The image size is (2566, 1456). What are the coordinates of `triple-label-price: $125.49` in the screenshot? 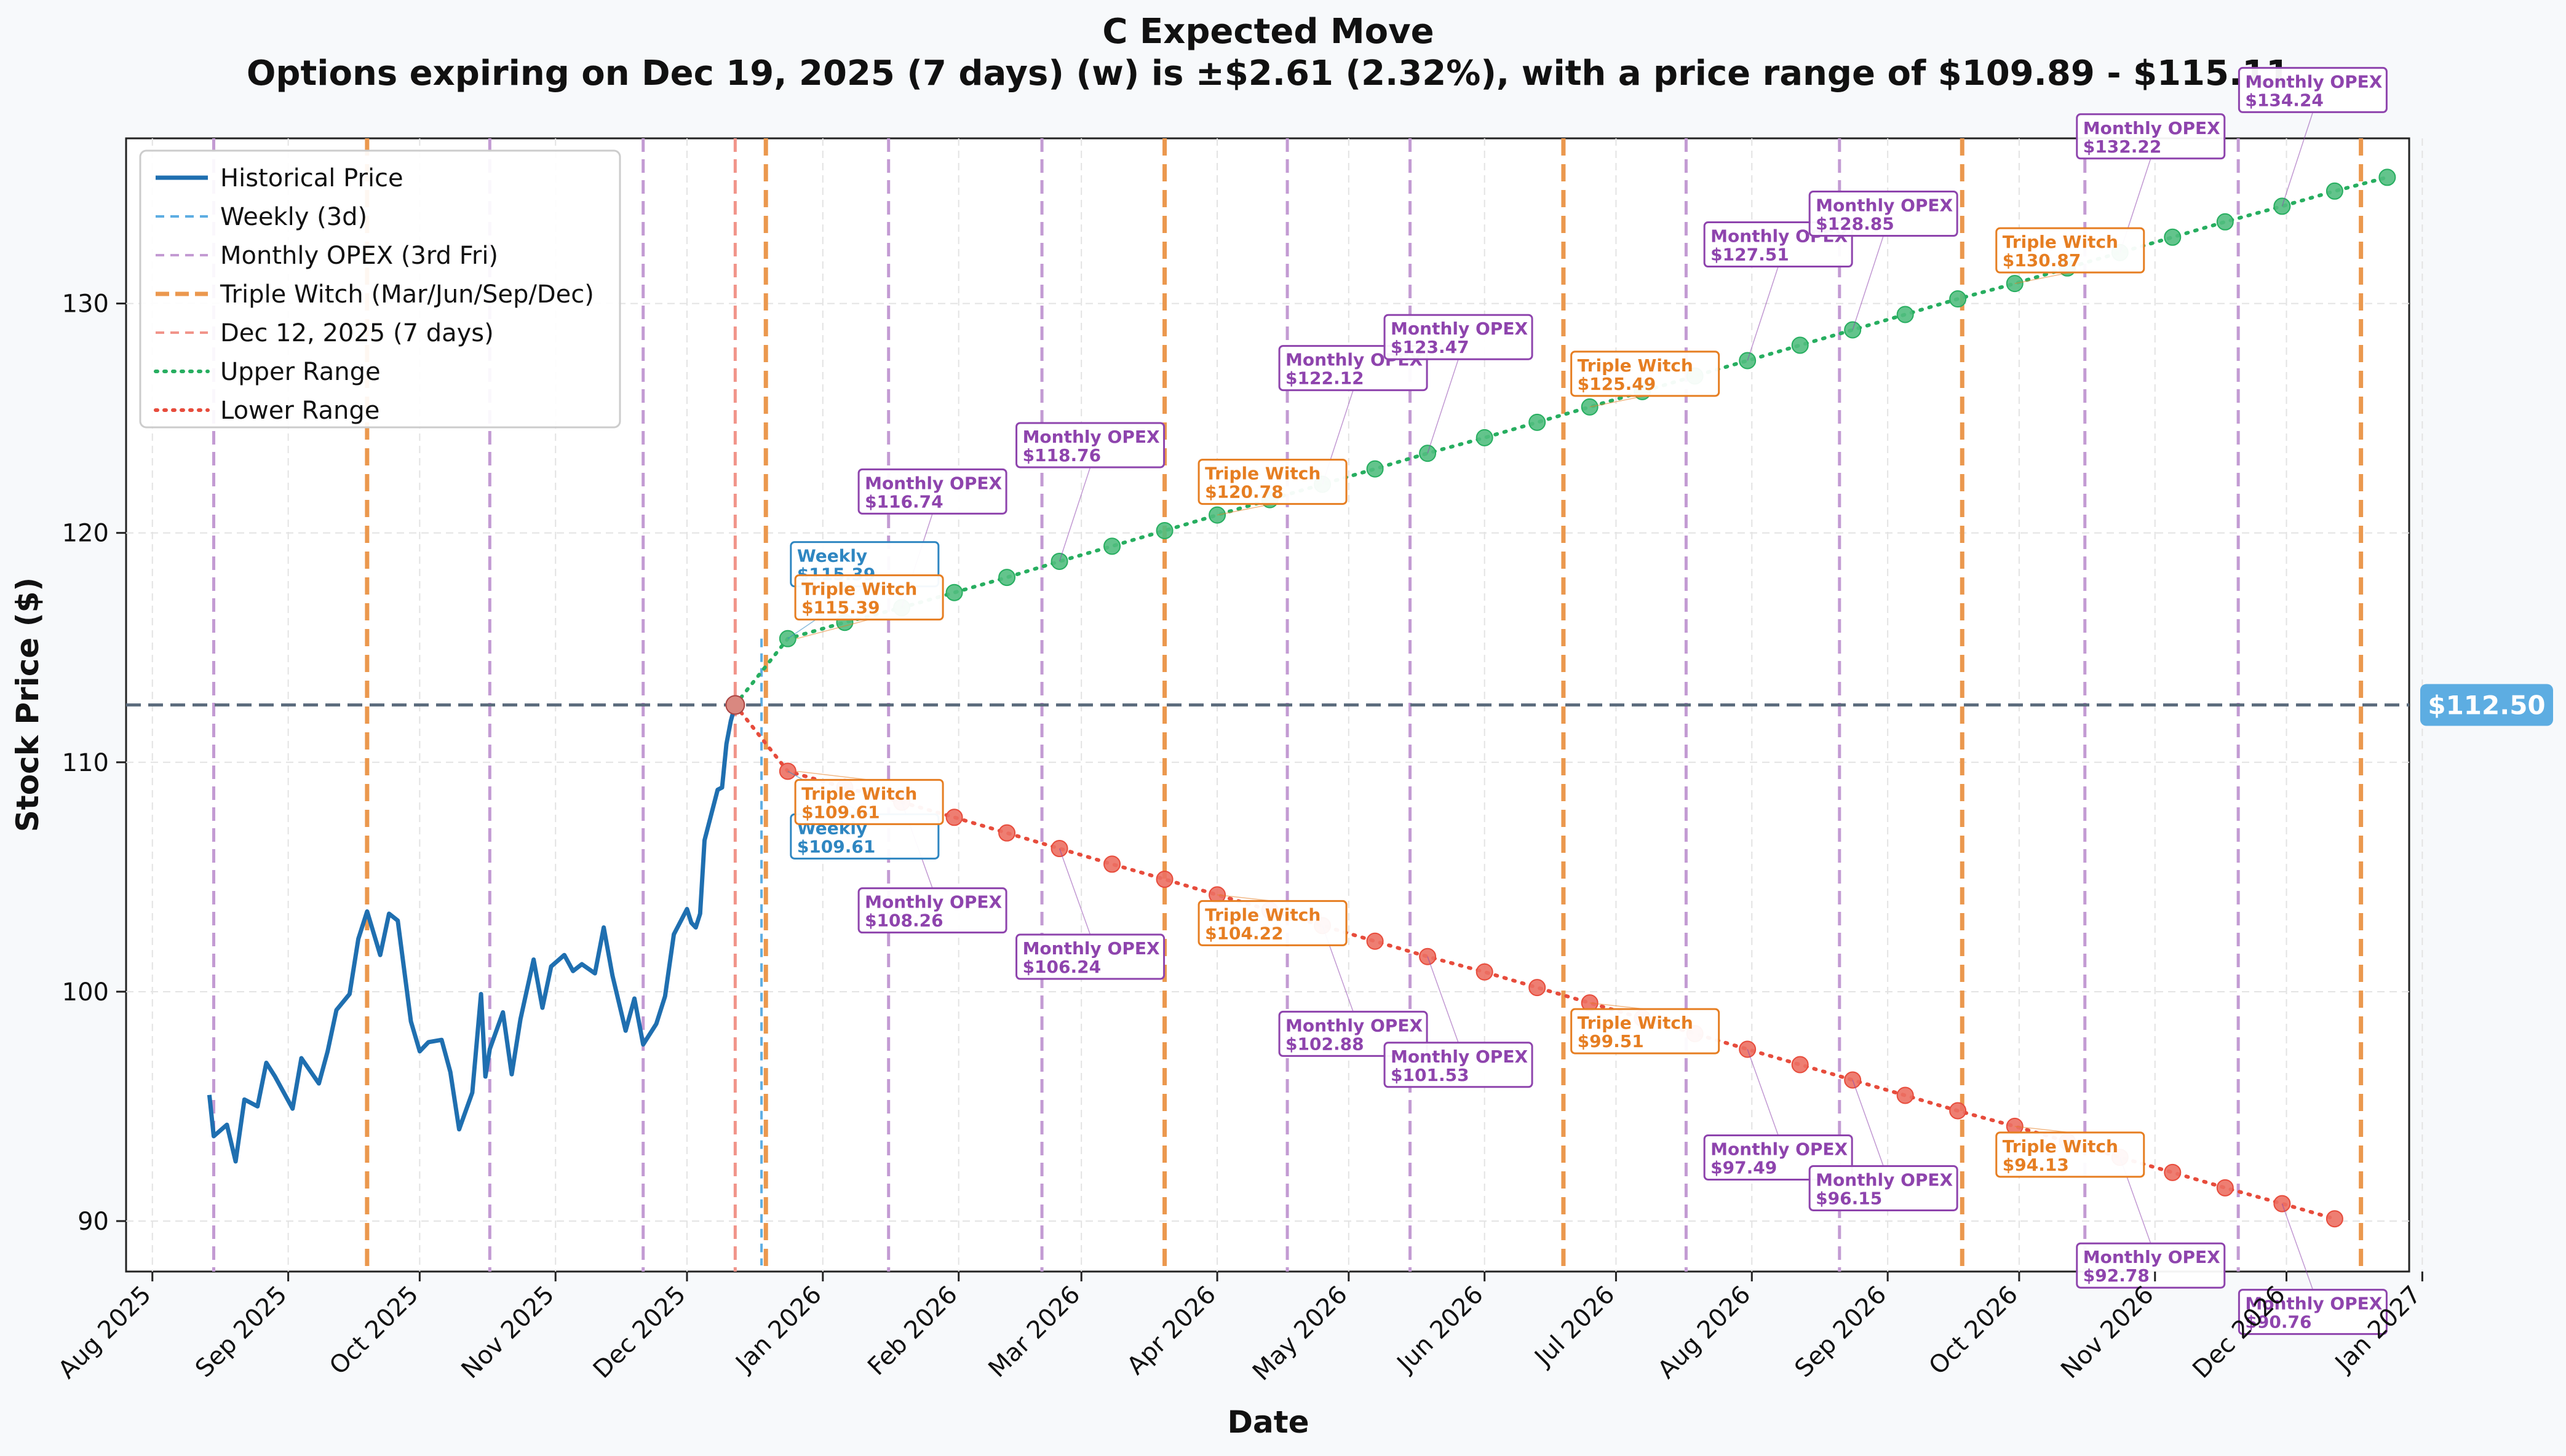 It's located at (1617, 384).